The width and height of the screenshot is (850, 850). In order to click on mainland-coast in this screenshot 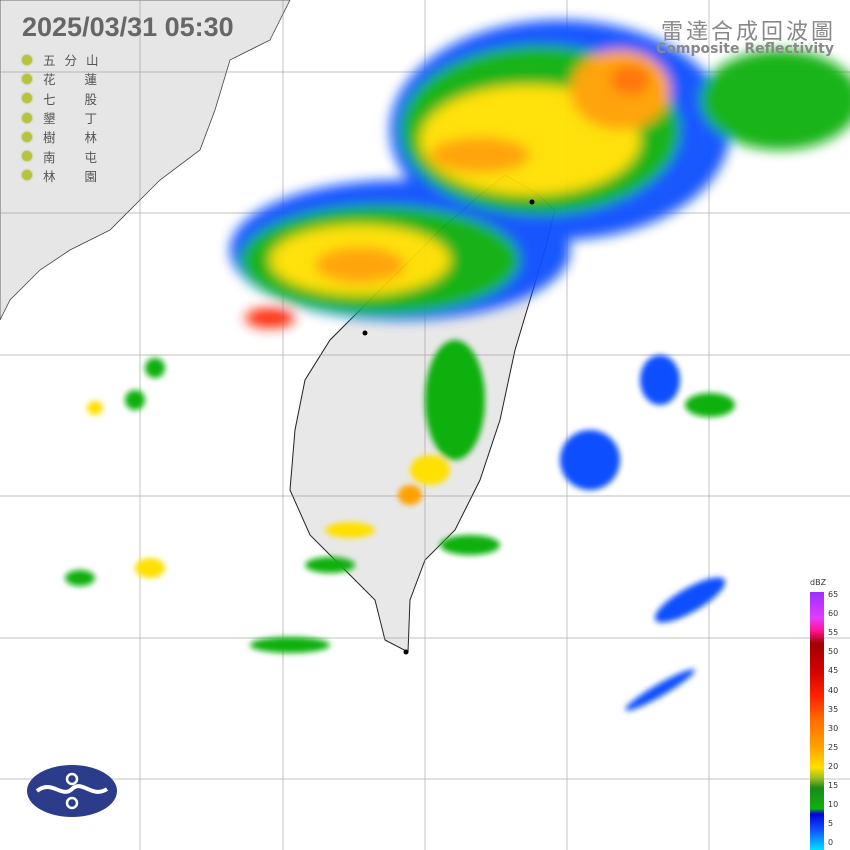, I will do `click(145, 160)`.